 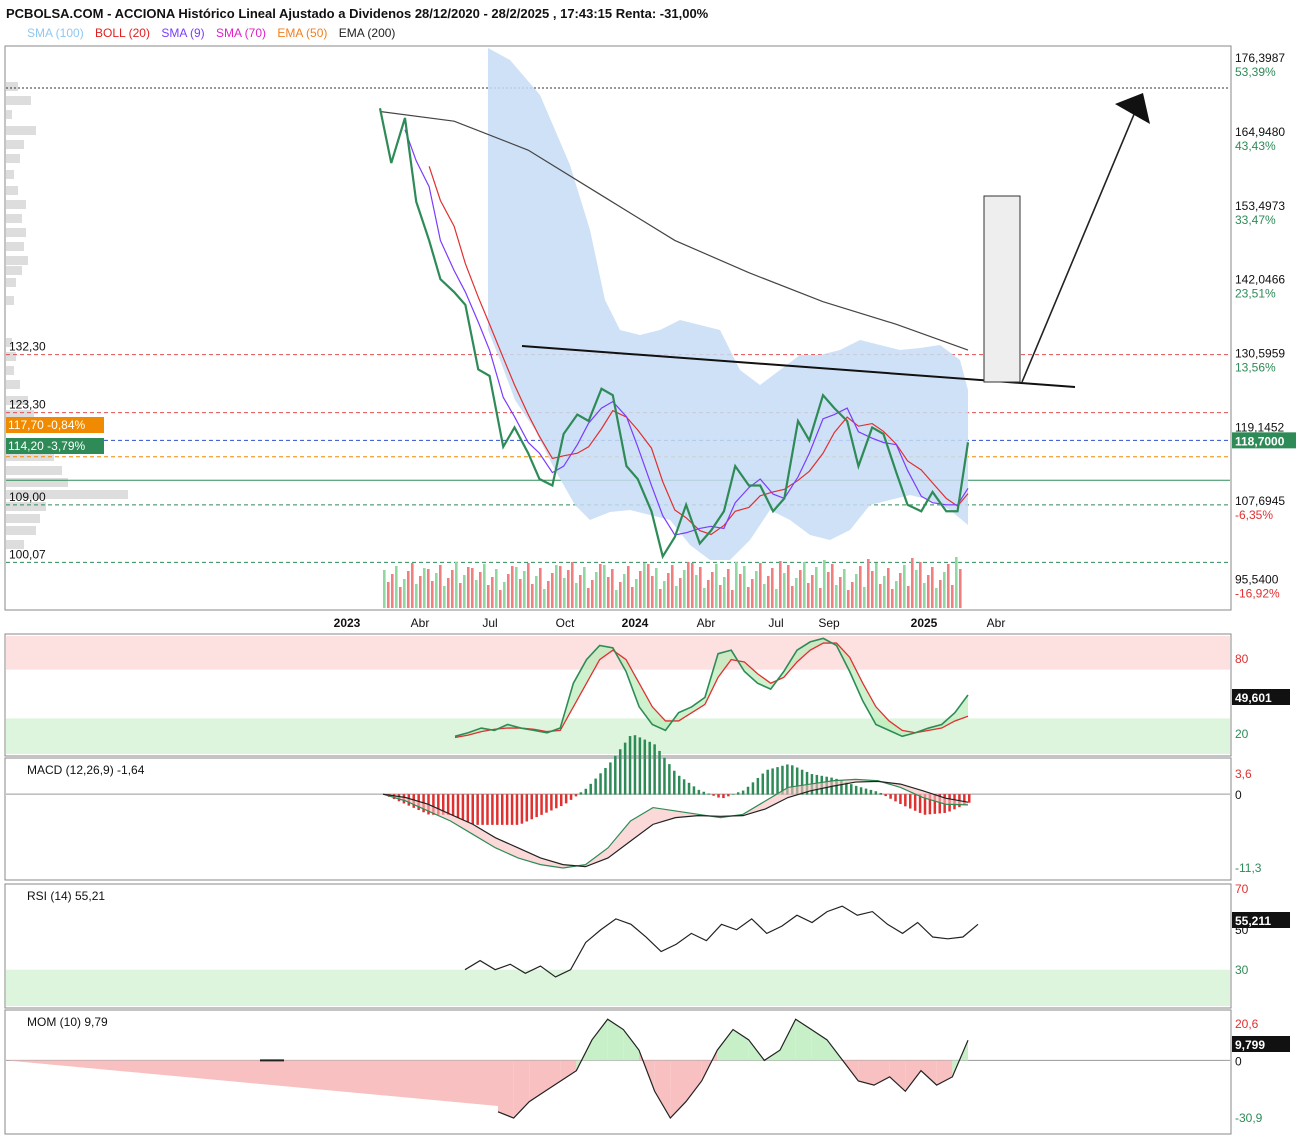 What do you see at coordinates (489, 623) in the screenshot?
I see `x-tick-label: Jul` at bounding box center [489, 623].